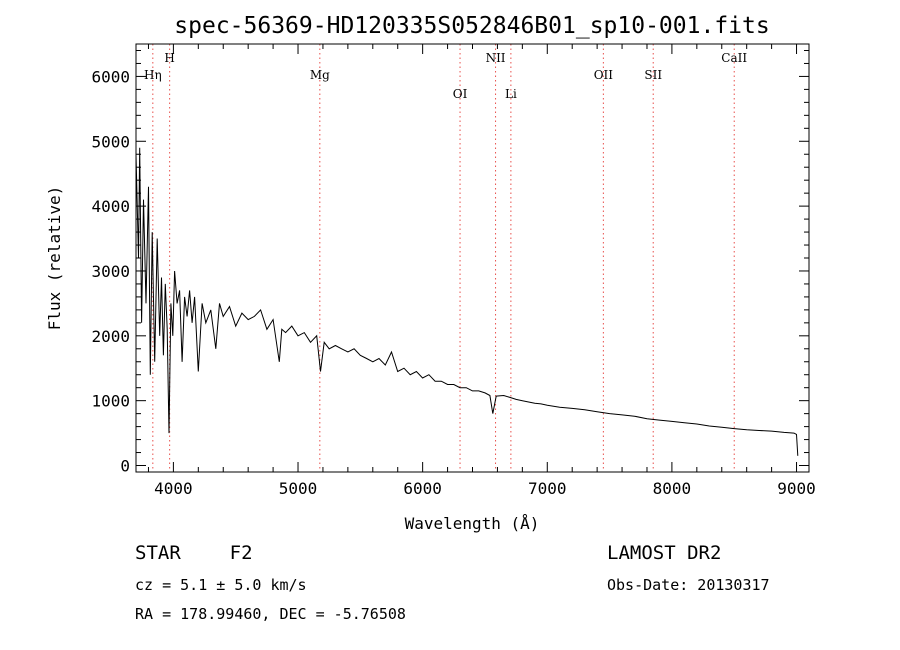 The image size is (900, 650). What do you see at coordinates (110, 141) in the screenshot?
I see `y-tick-label: 5000` at bounding box center [110, 141].